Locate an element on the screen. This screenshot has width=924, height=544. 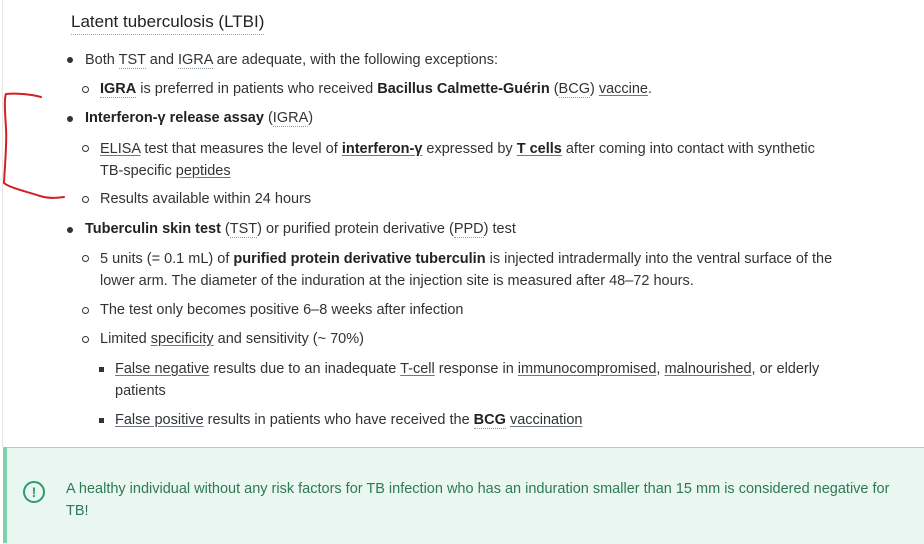
link-false-negative: False negative is located at coordinates (162, 369).